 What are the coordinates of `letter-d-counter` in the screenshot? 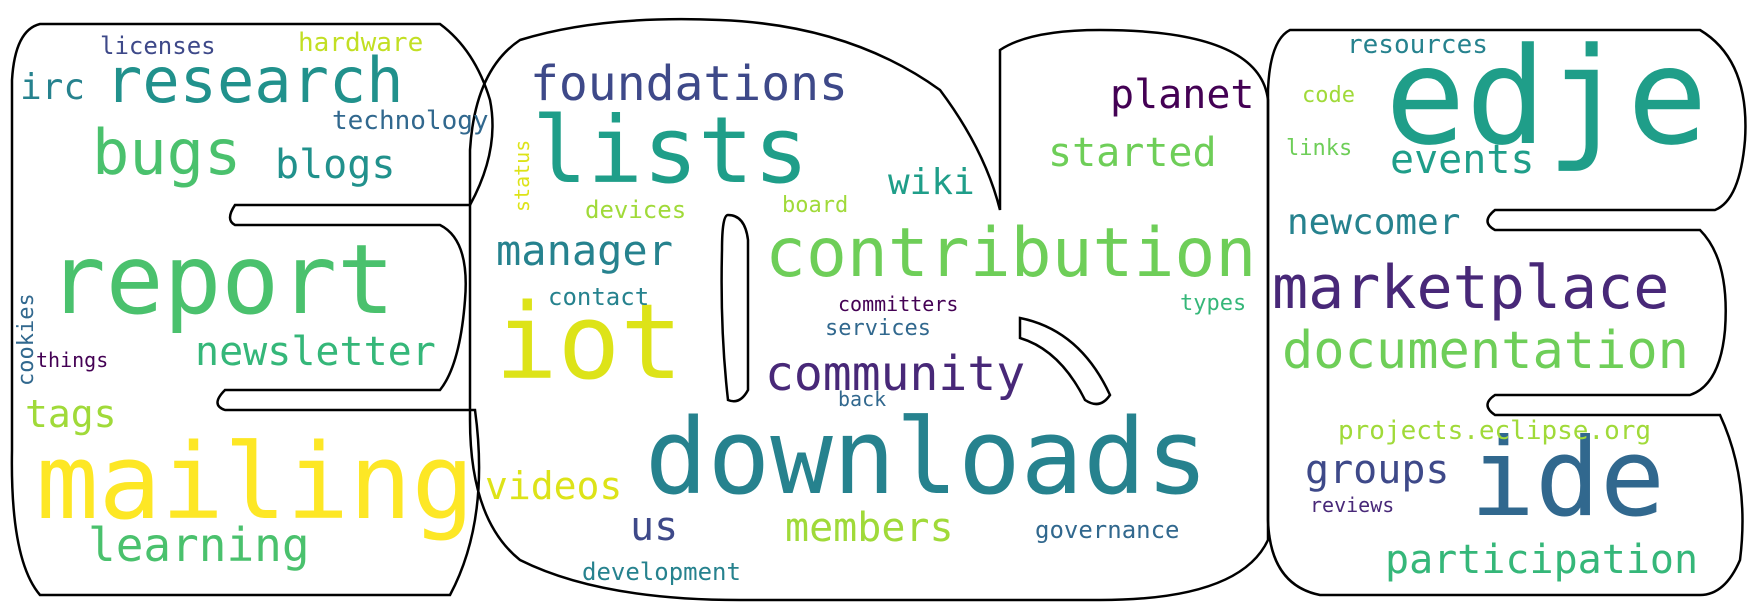 It's located at (735, 308).